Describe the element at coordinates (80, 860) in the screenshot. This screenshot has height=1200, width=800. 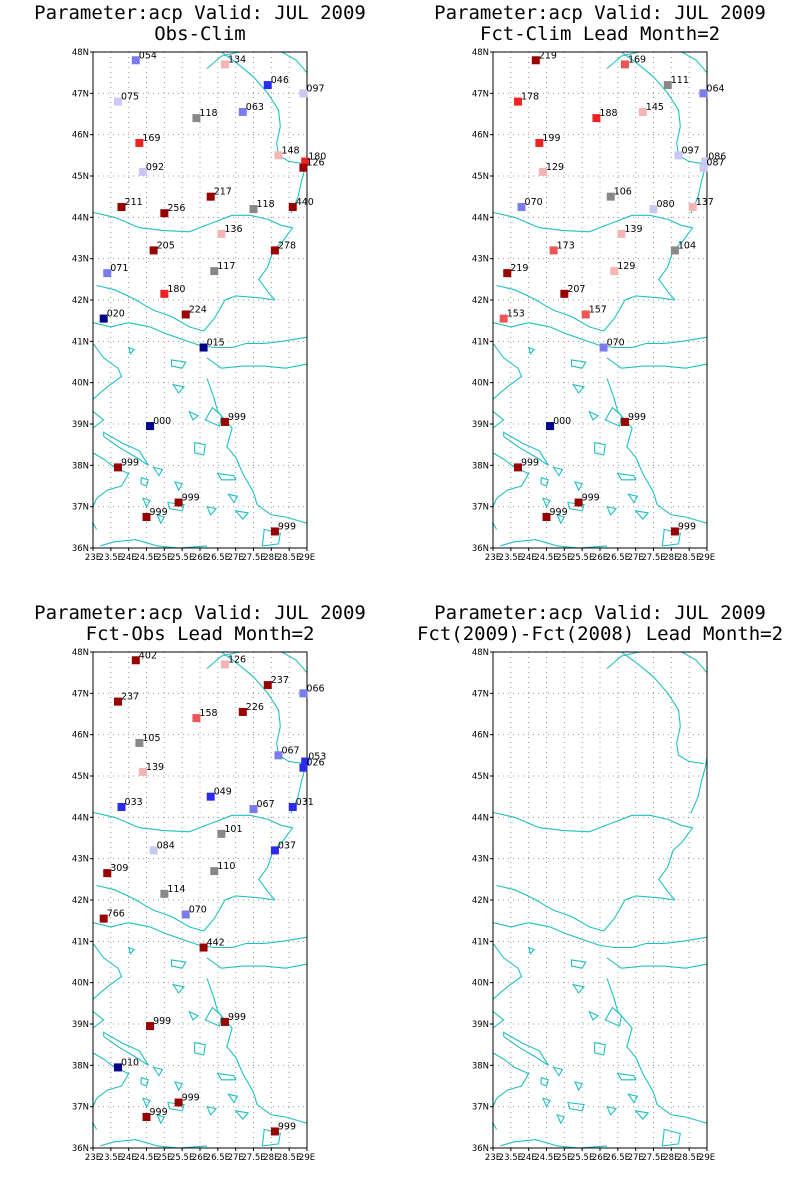
I see `lat-tick-label: 43N` at that location.